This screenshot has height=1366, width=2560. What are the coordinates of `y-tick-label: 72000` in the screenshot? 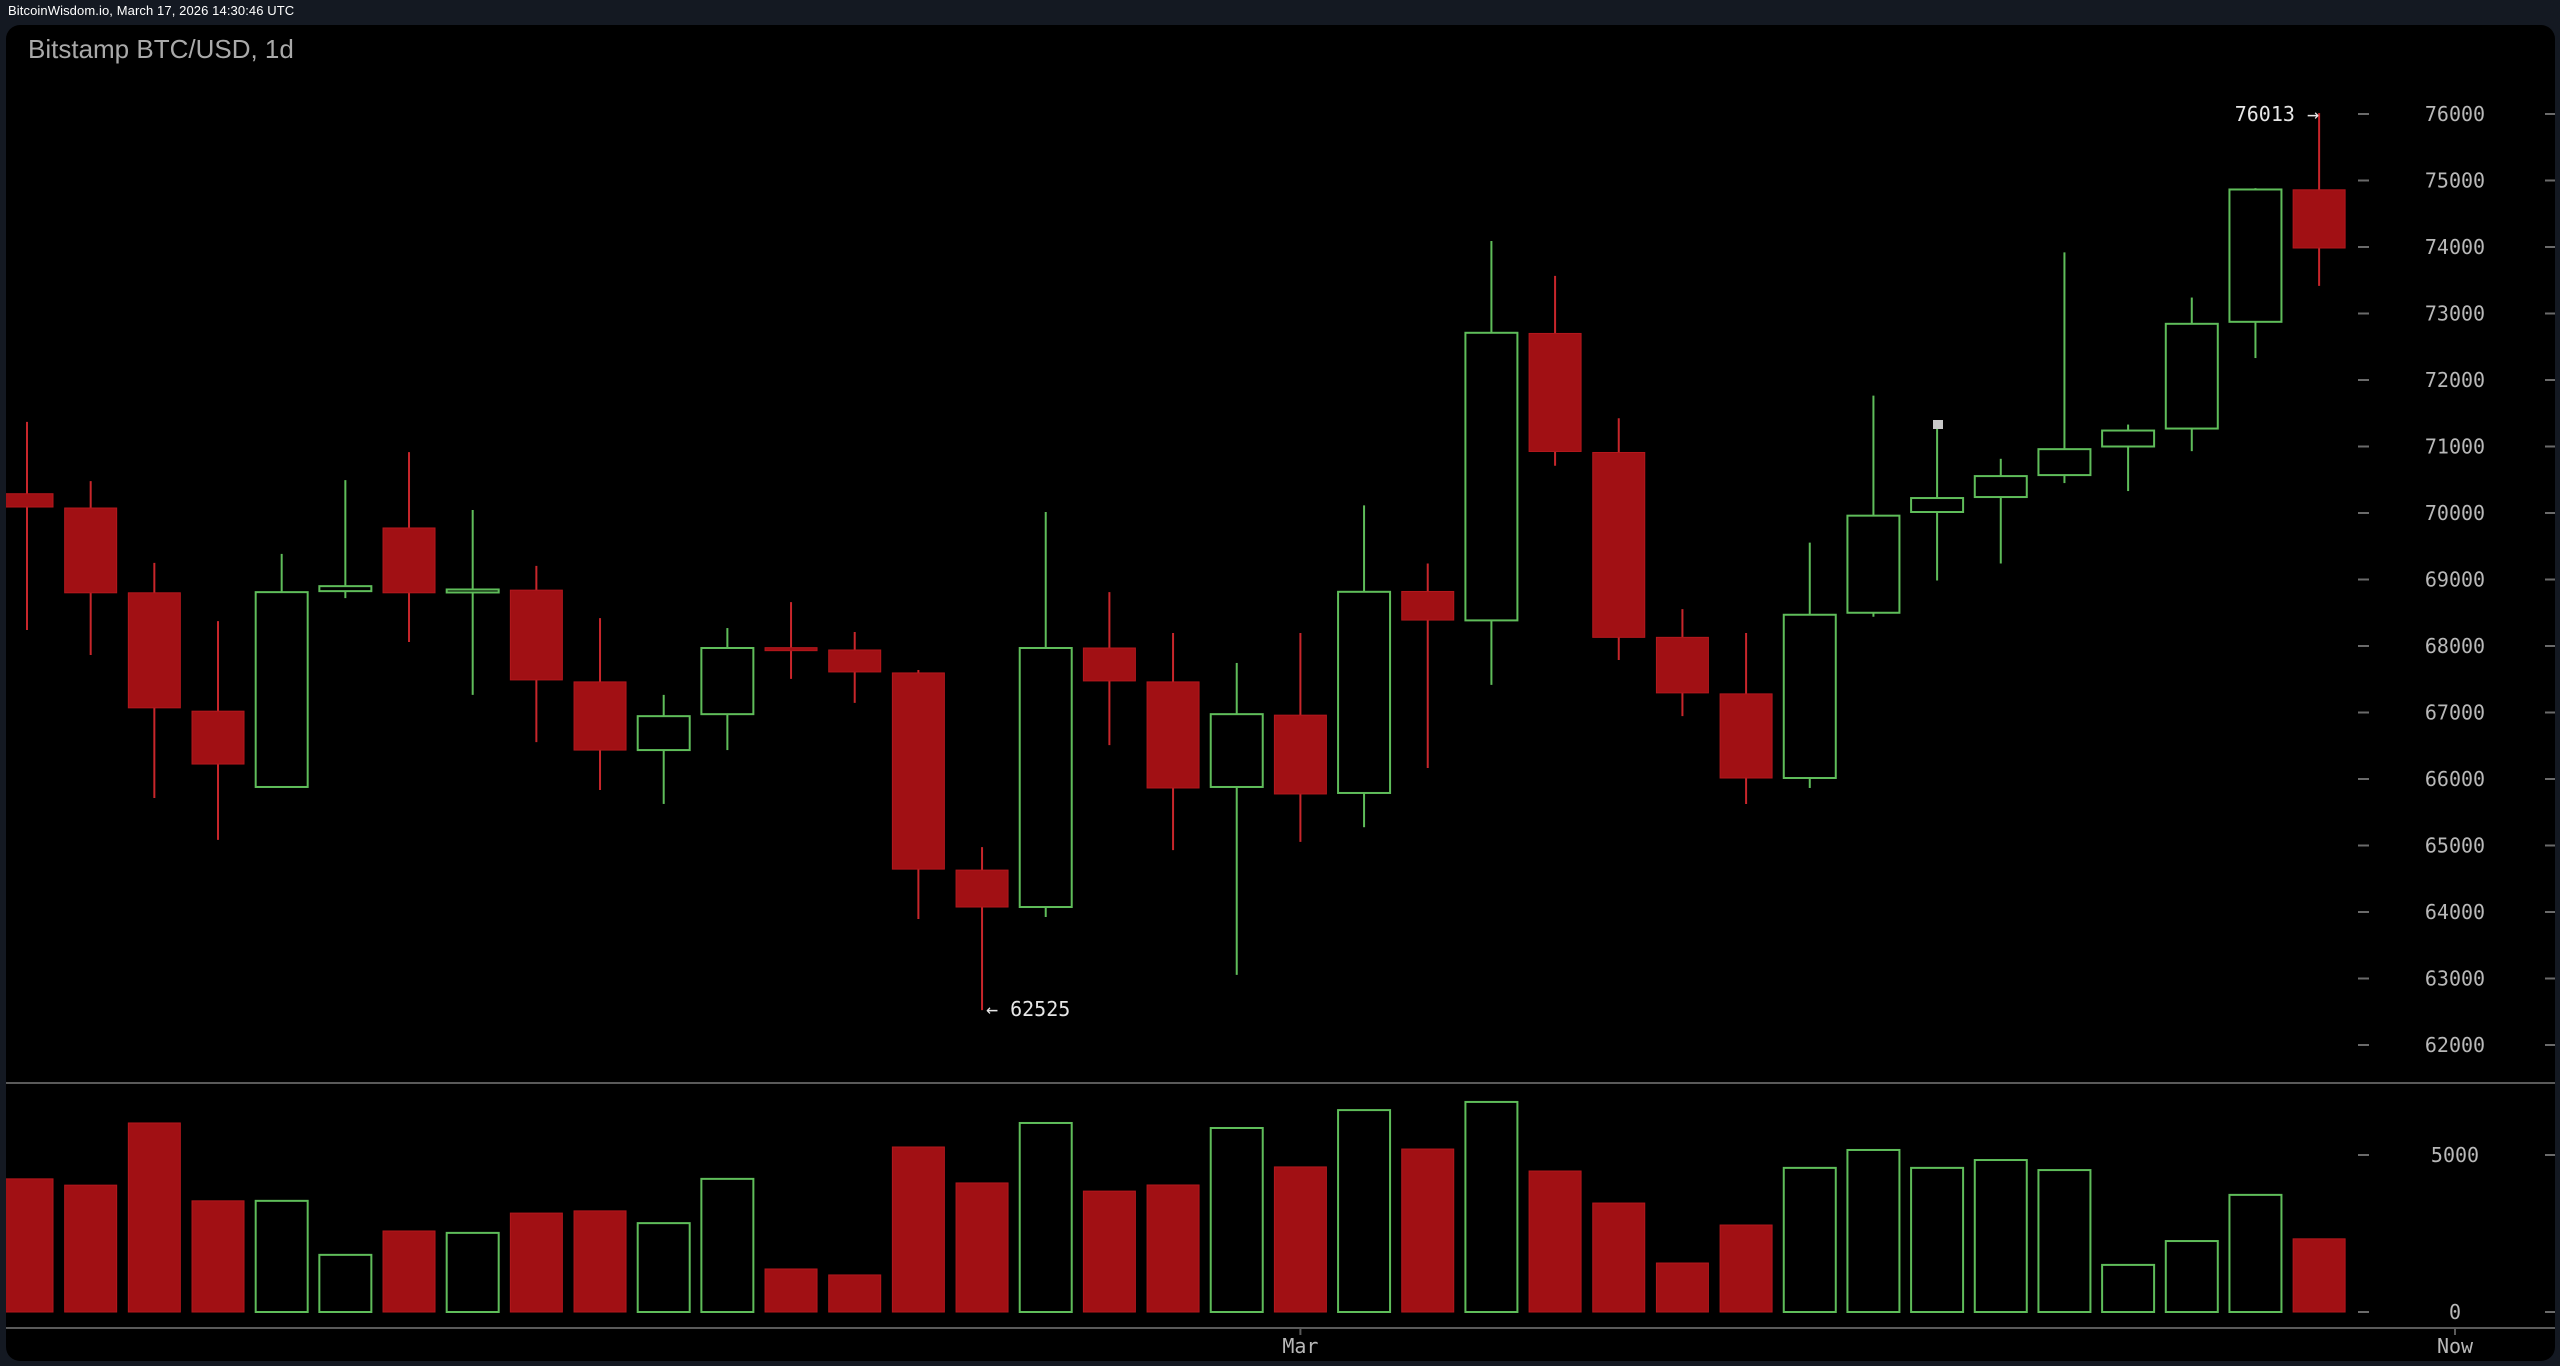 It's located at (2455, 380).